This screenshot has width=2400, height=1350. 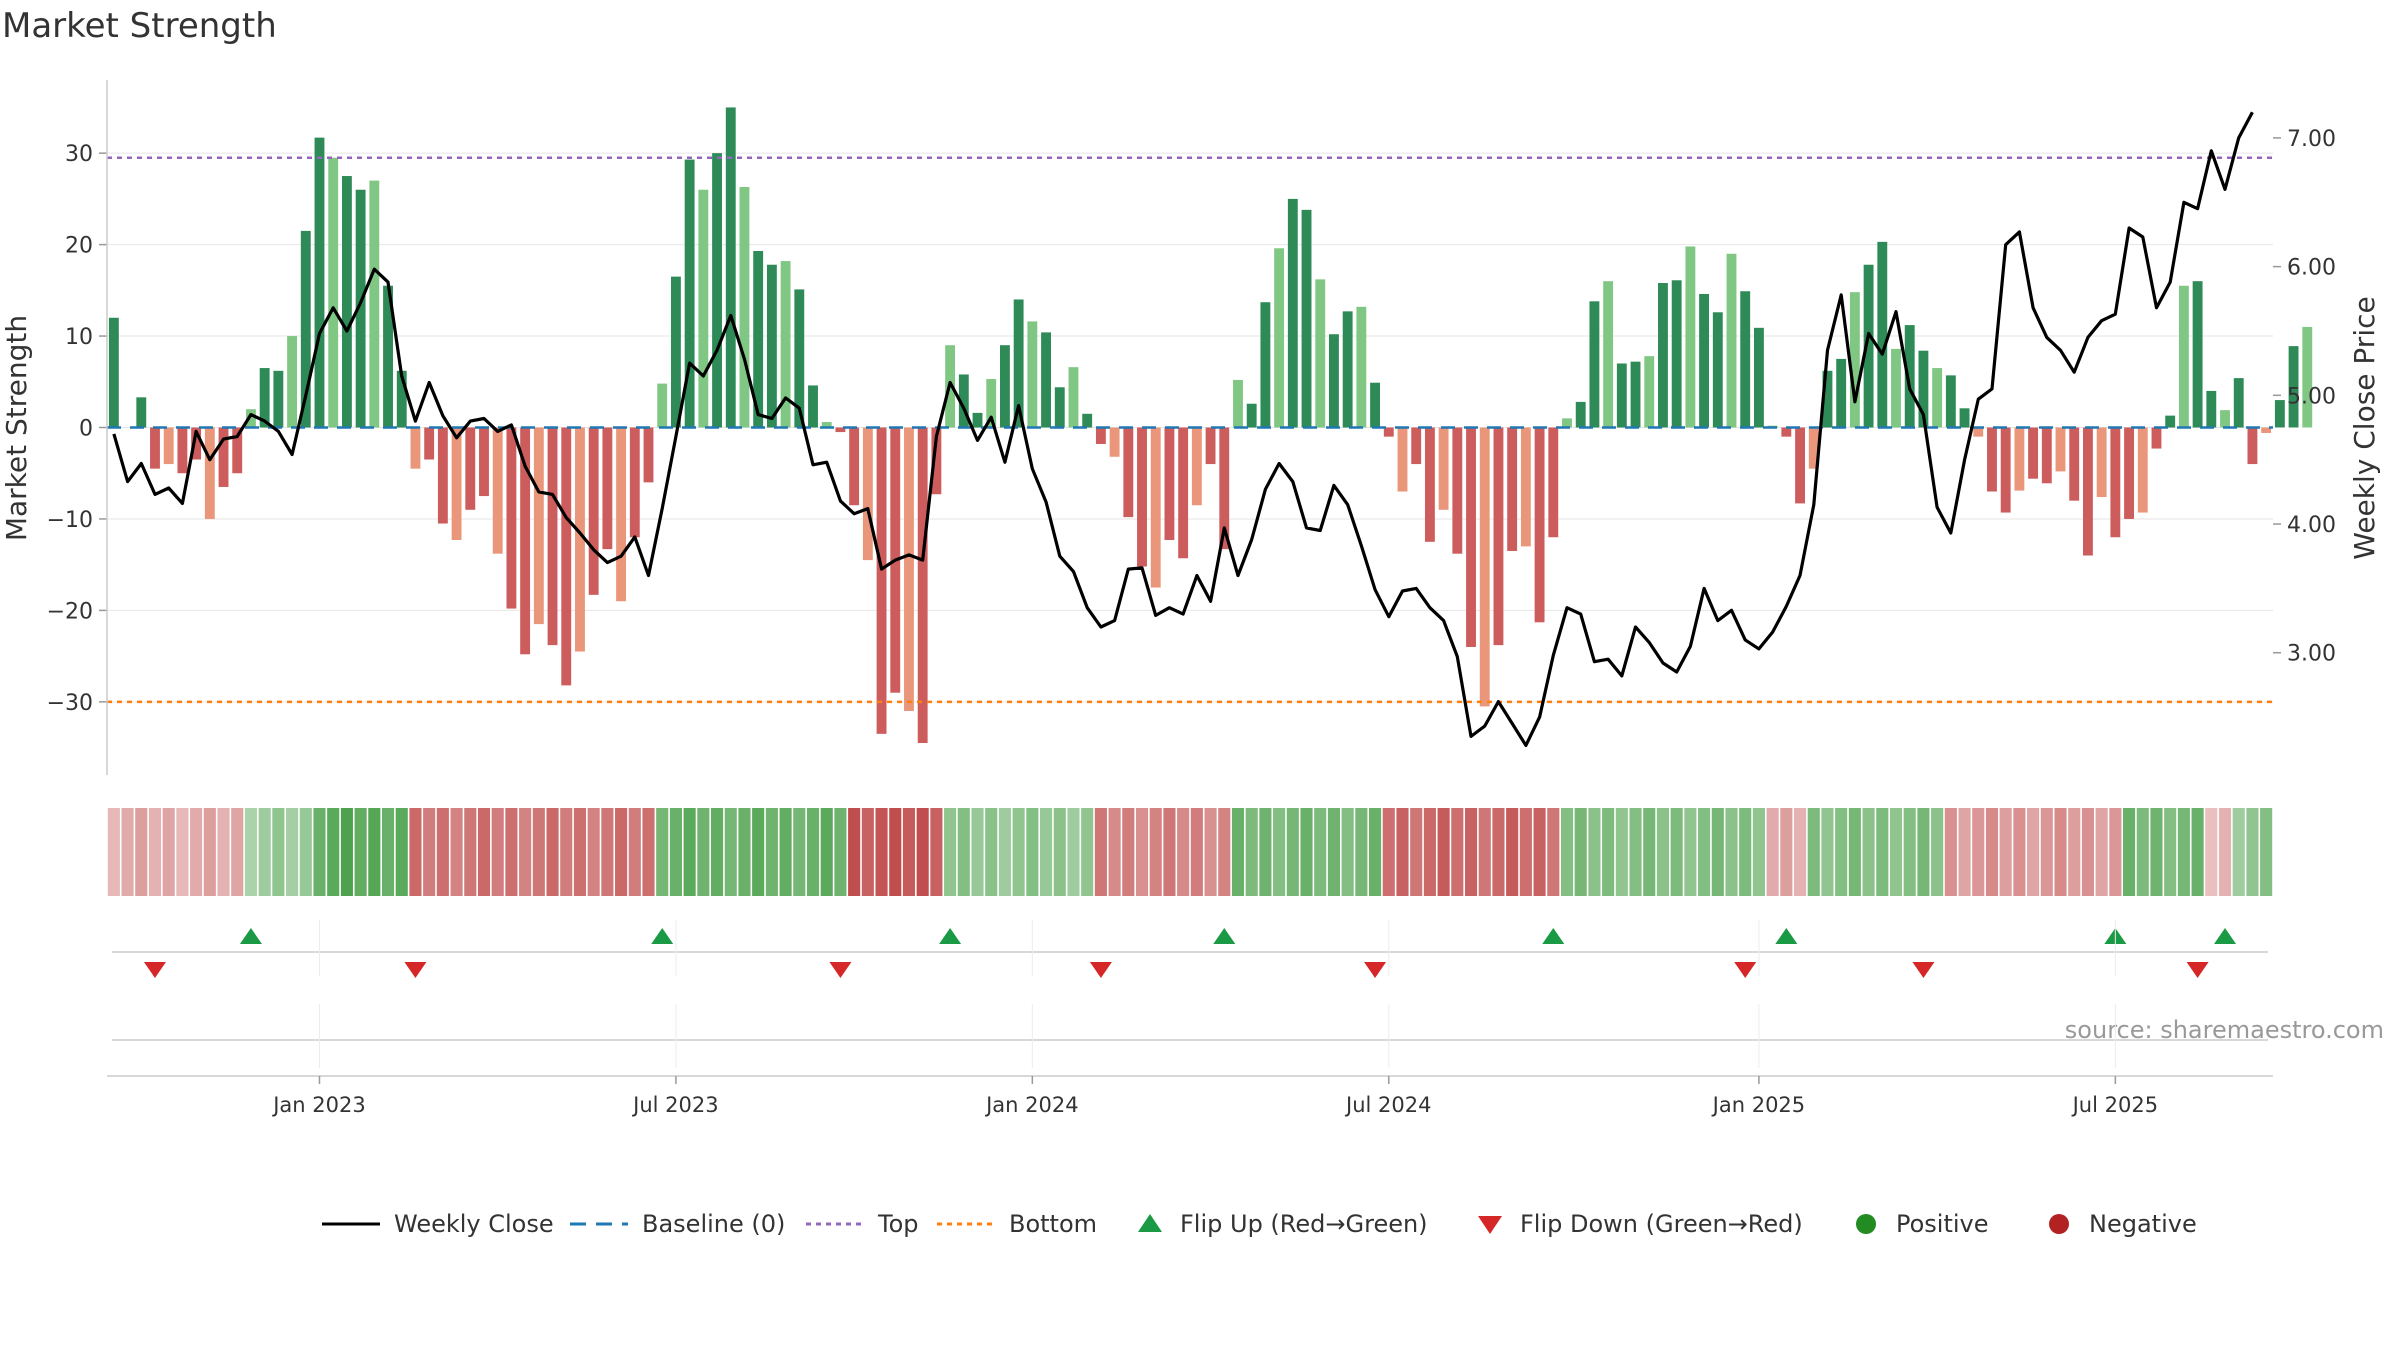 I want to click on legend-label: Weekly Close, so click(x=474, y=1224).